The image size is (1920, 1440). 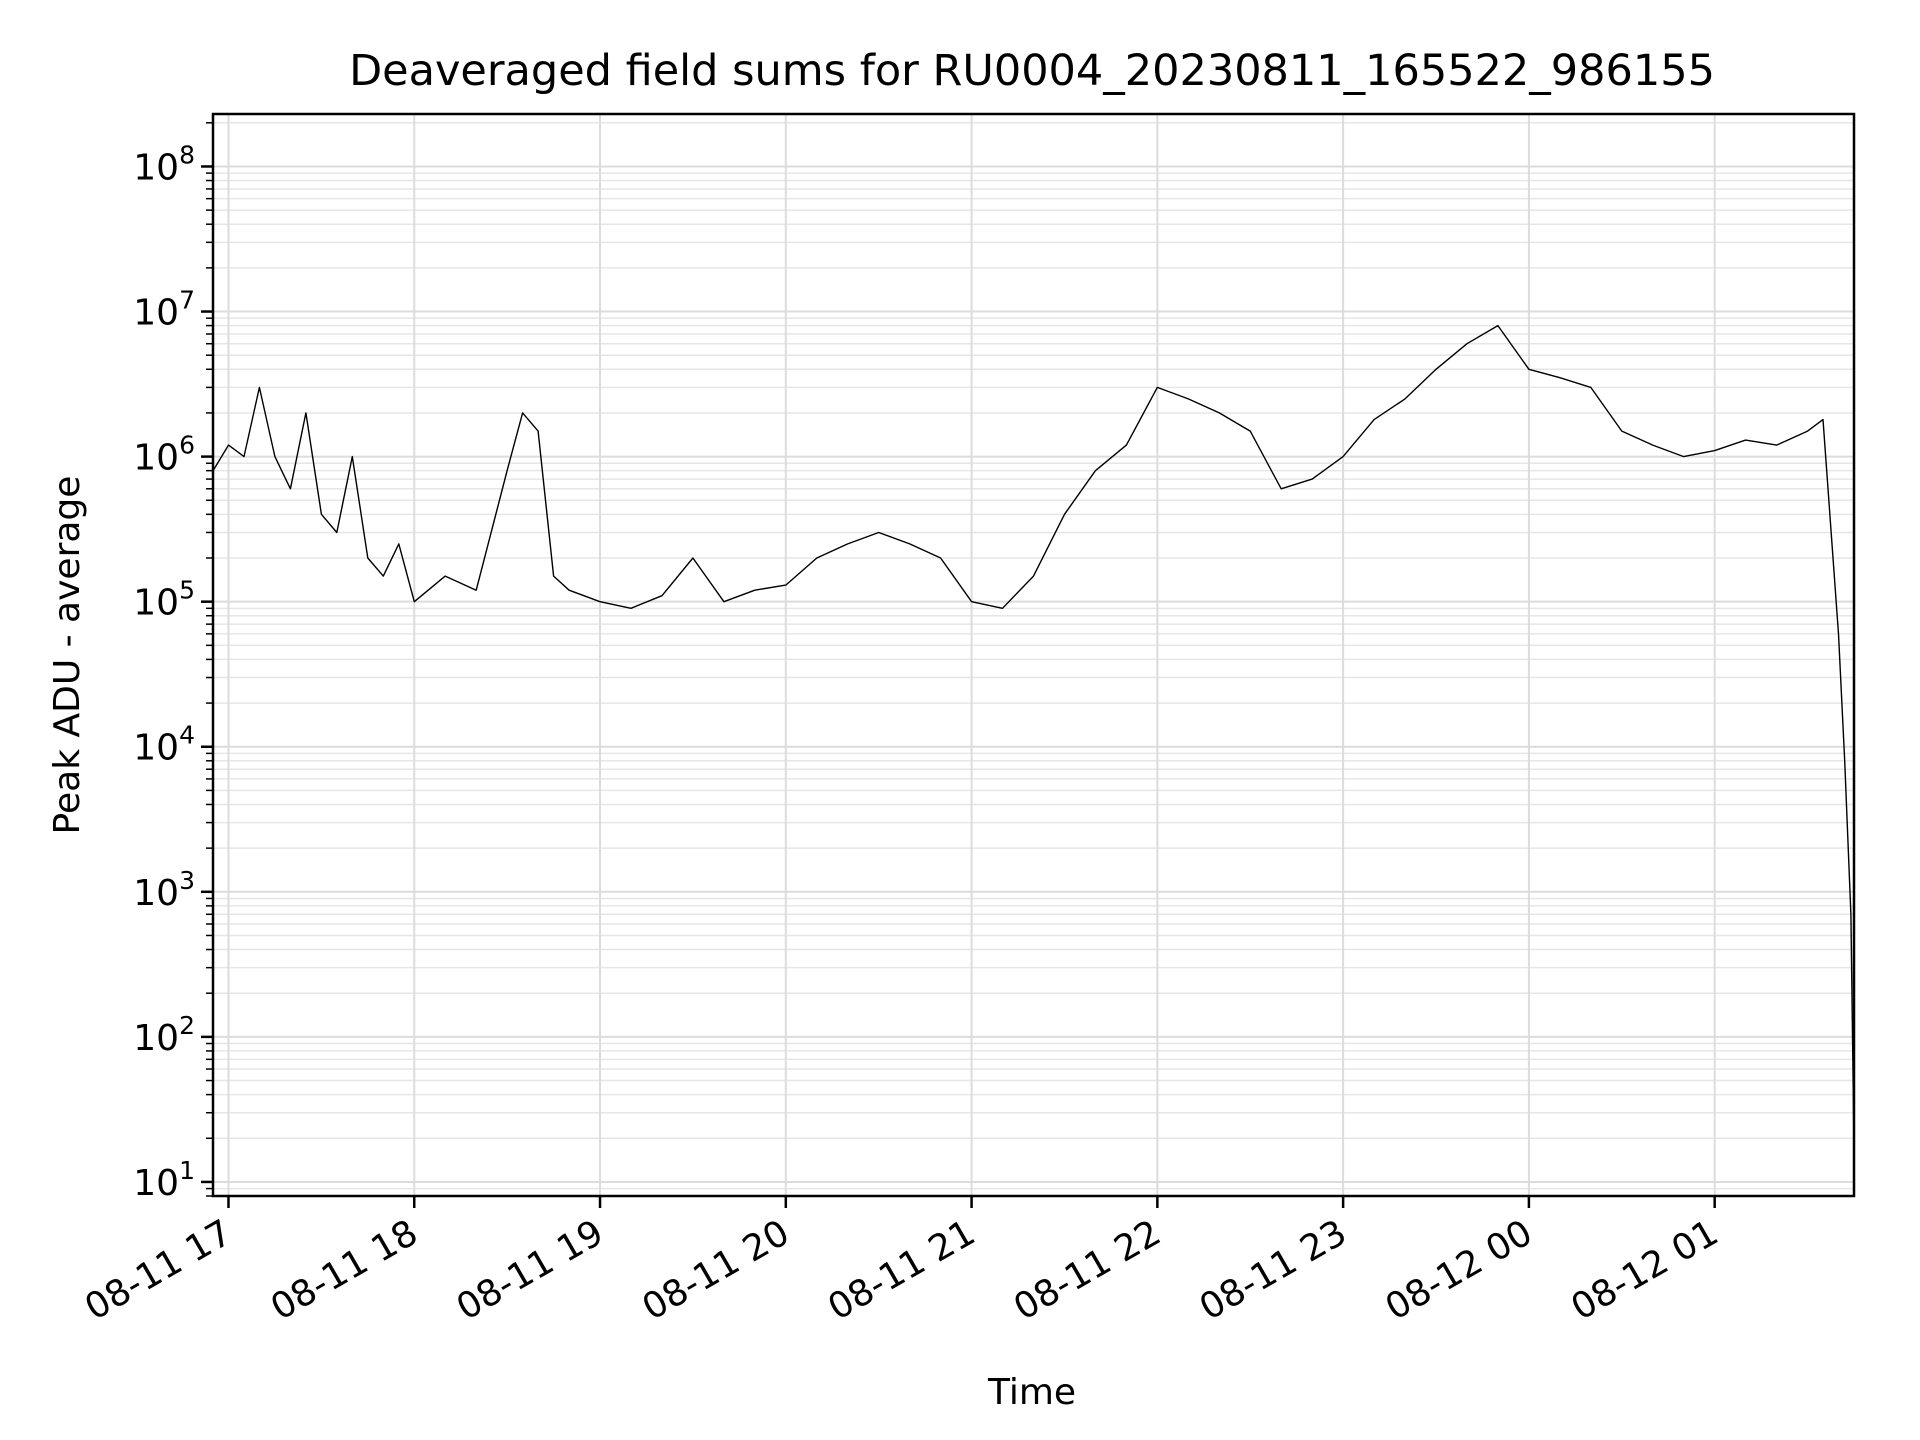 I want to click on y-axis-label: Peak ADU - average, so click(x=67, y=655).